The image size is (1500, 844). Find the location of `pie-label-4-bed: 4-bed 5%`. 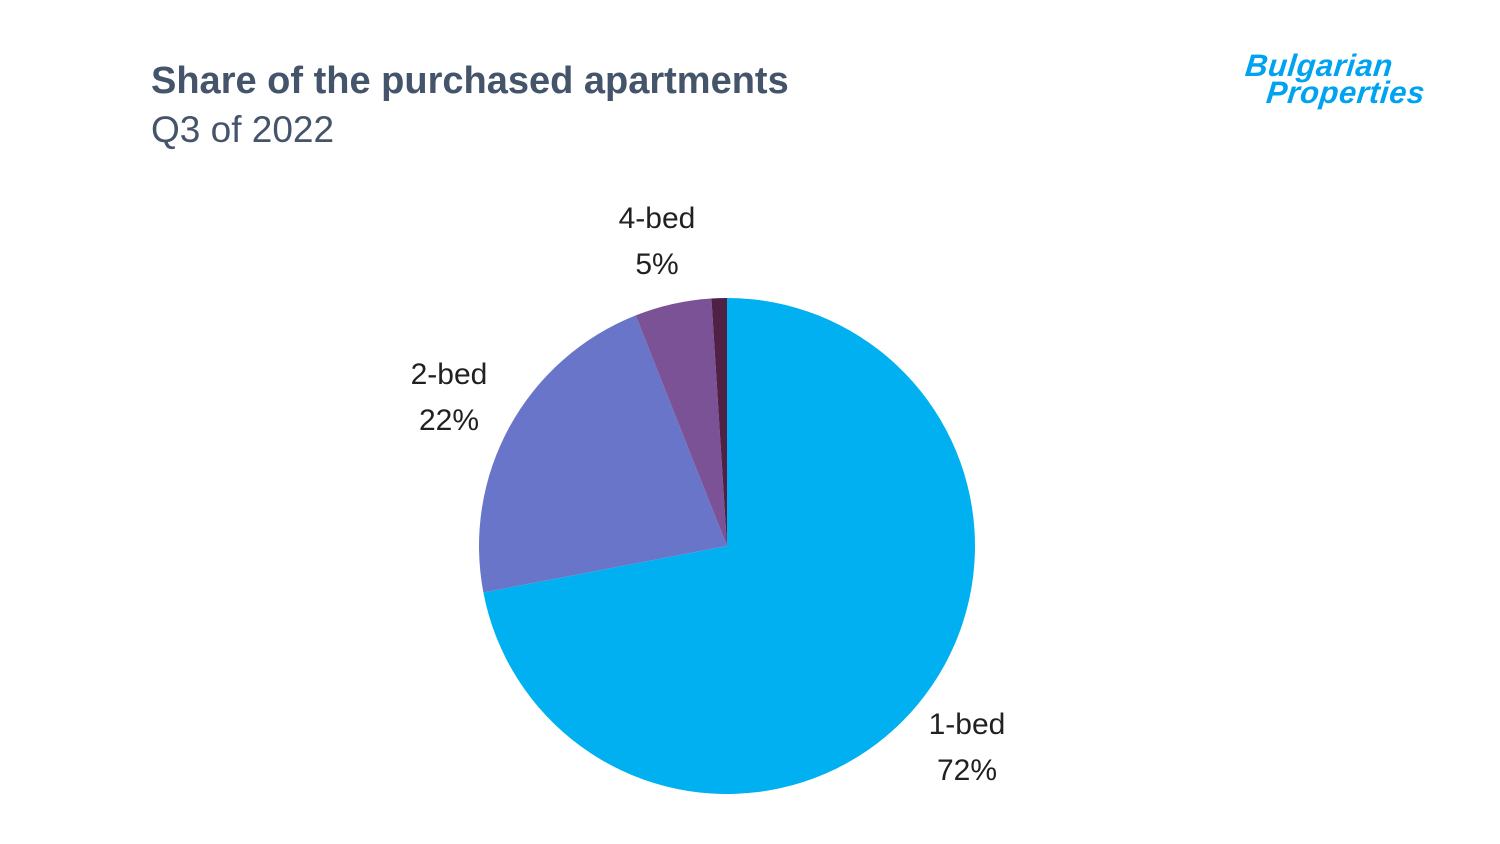

pie-label-4-bed: 4-bed 5% is located at coordinates (657, 242).